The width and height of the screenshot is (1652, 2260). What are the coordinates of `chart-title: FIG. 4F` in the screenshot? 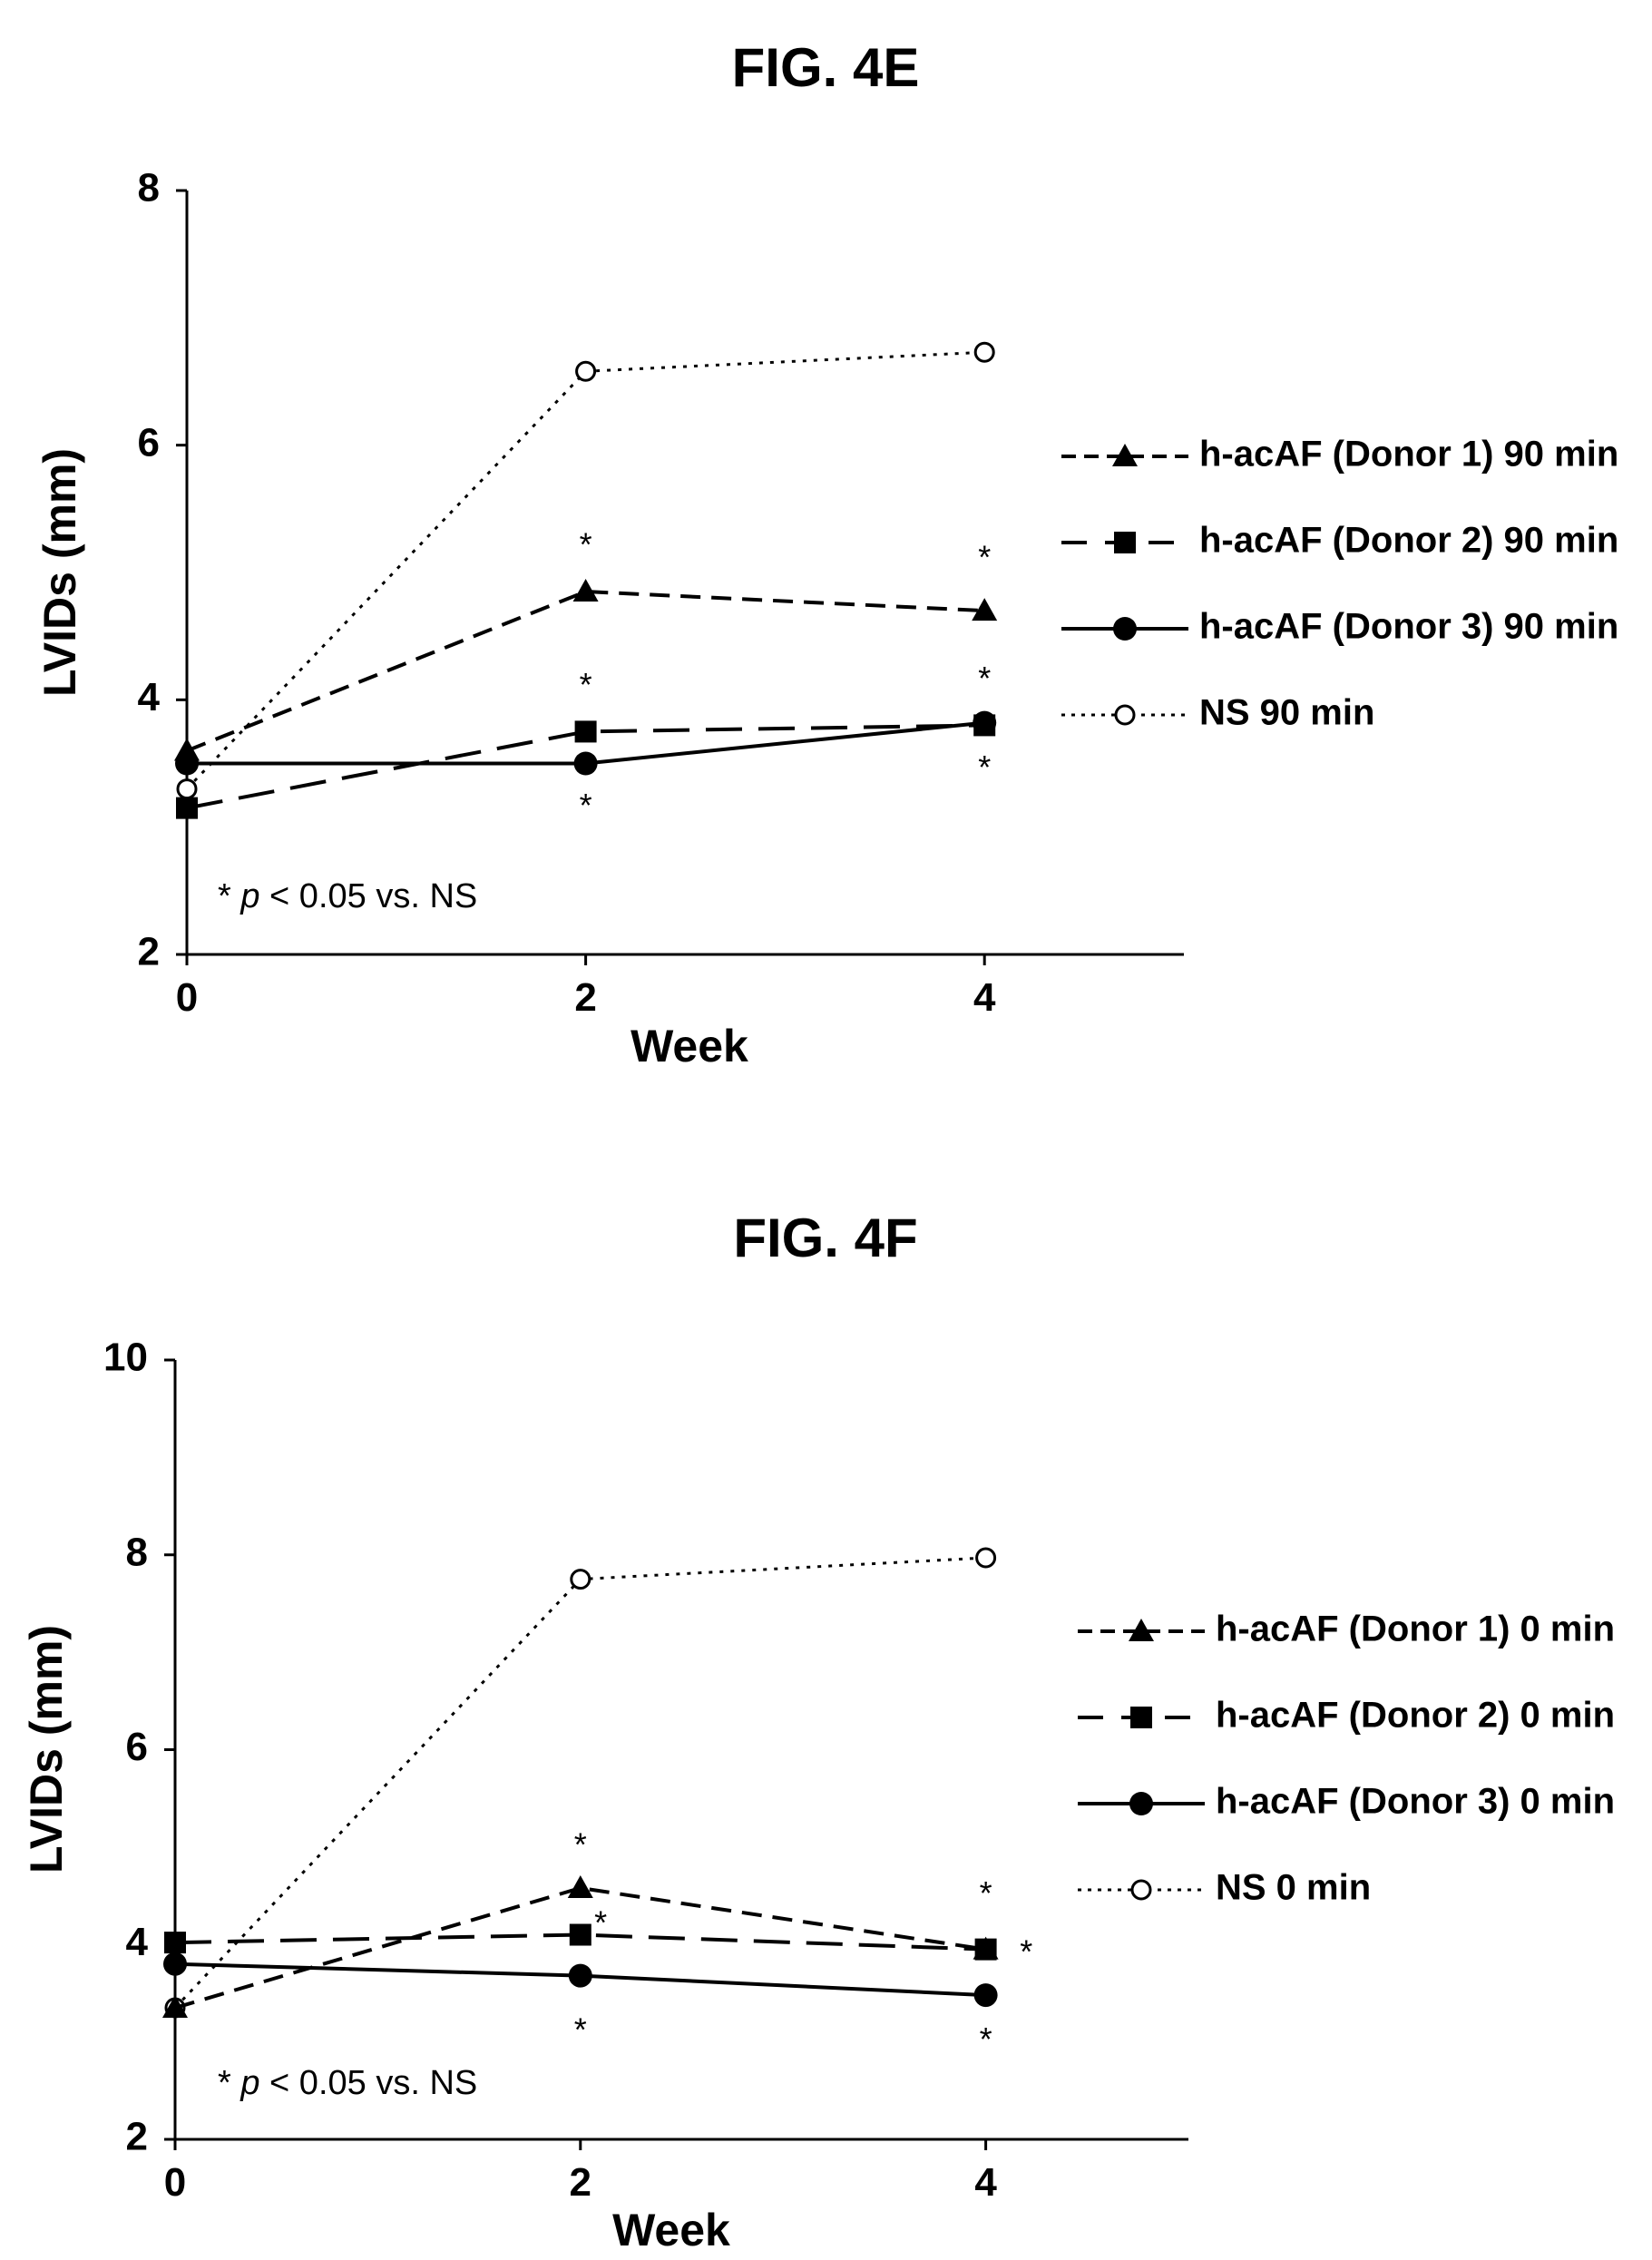 It's located at (825, 1238).